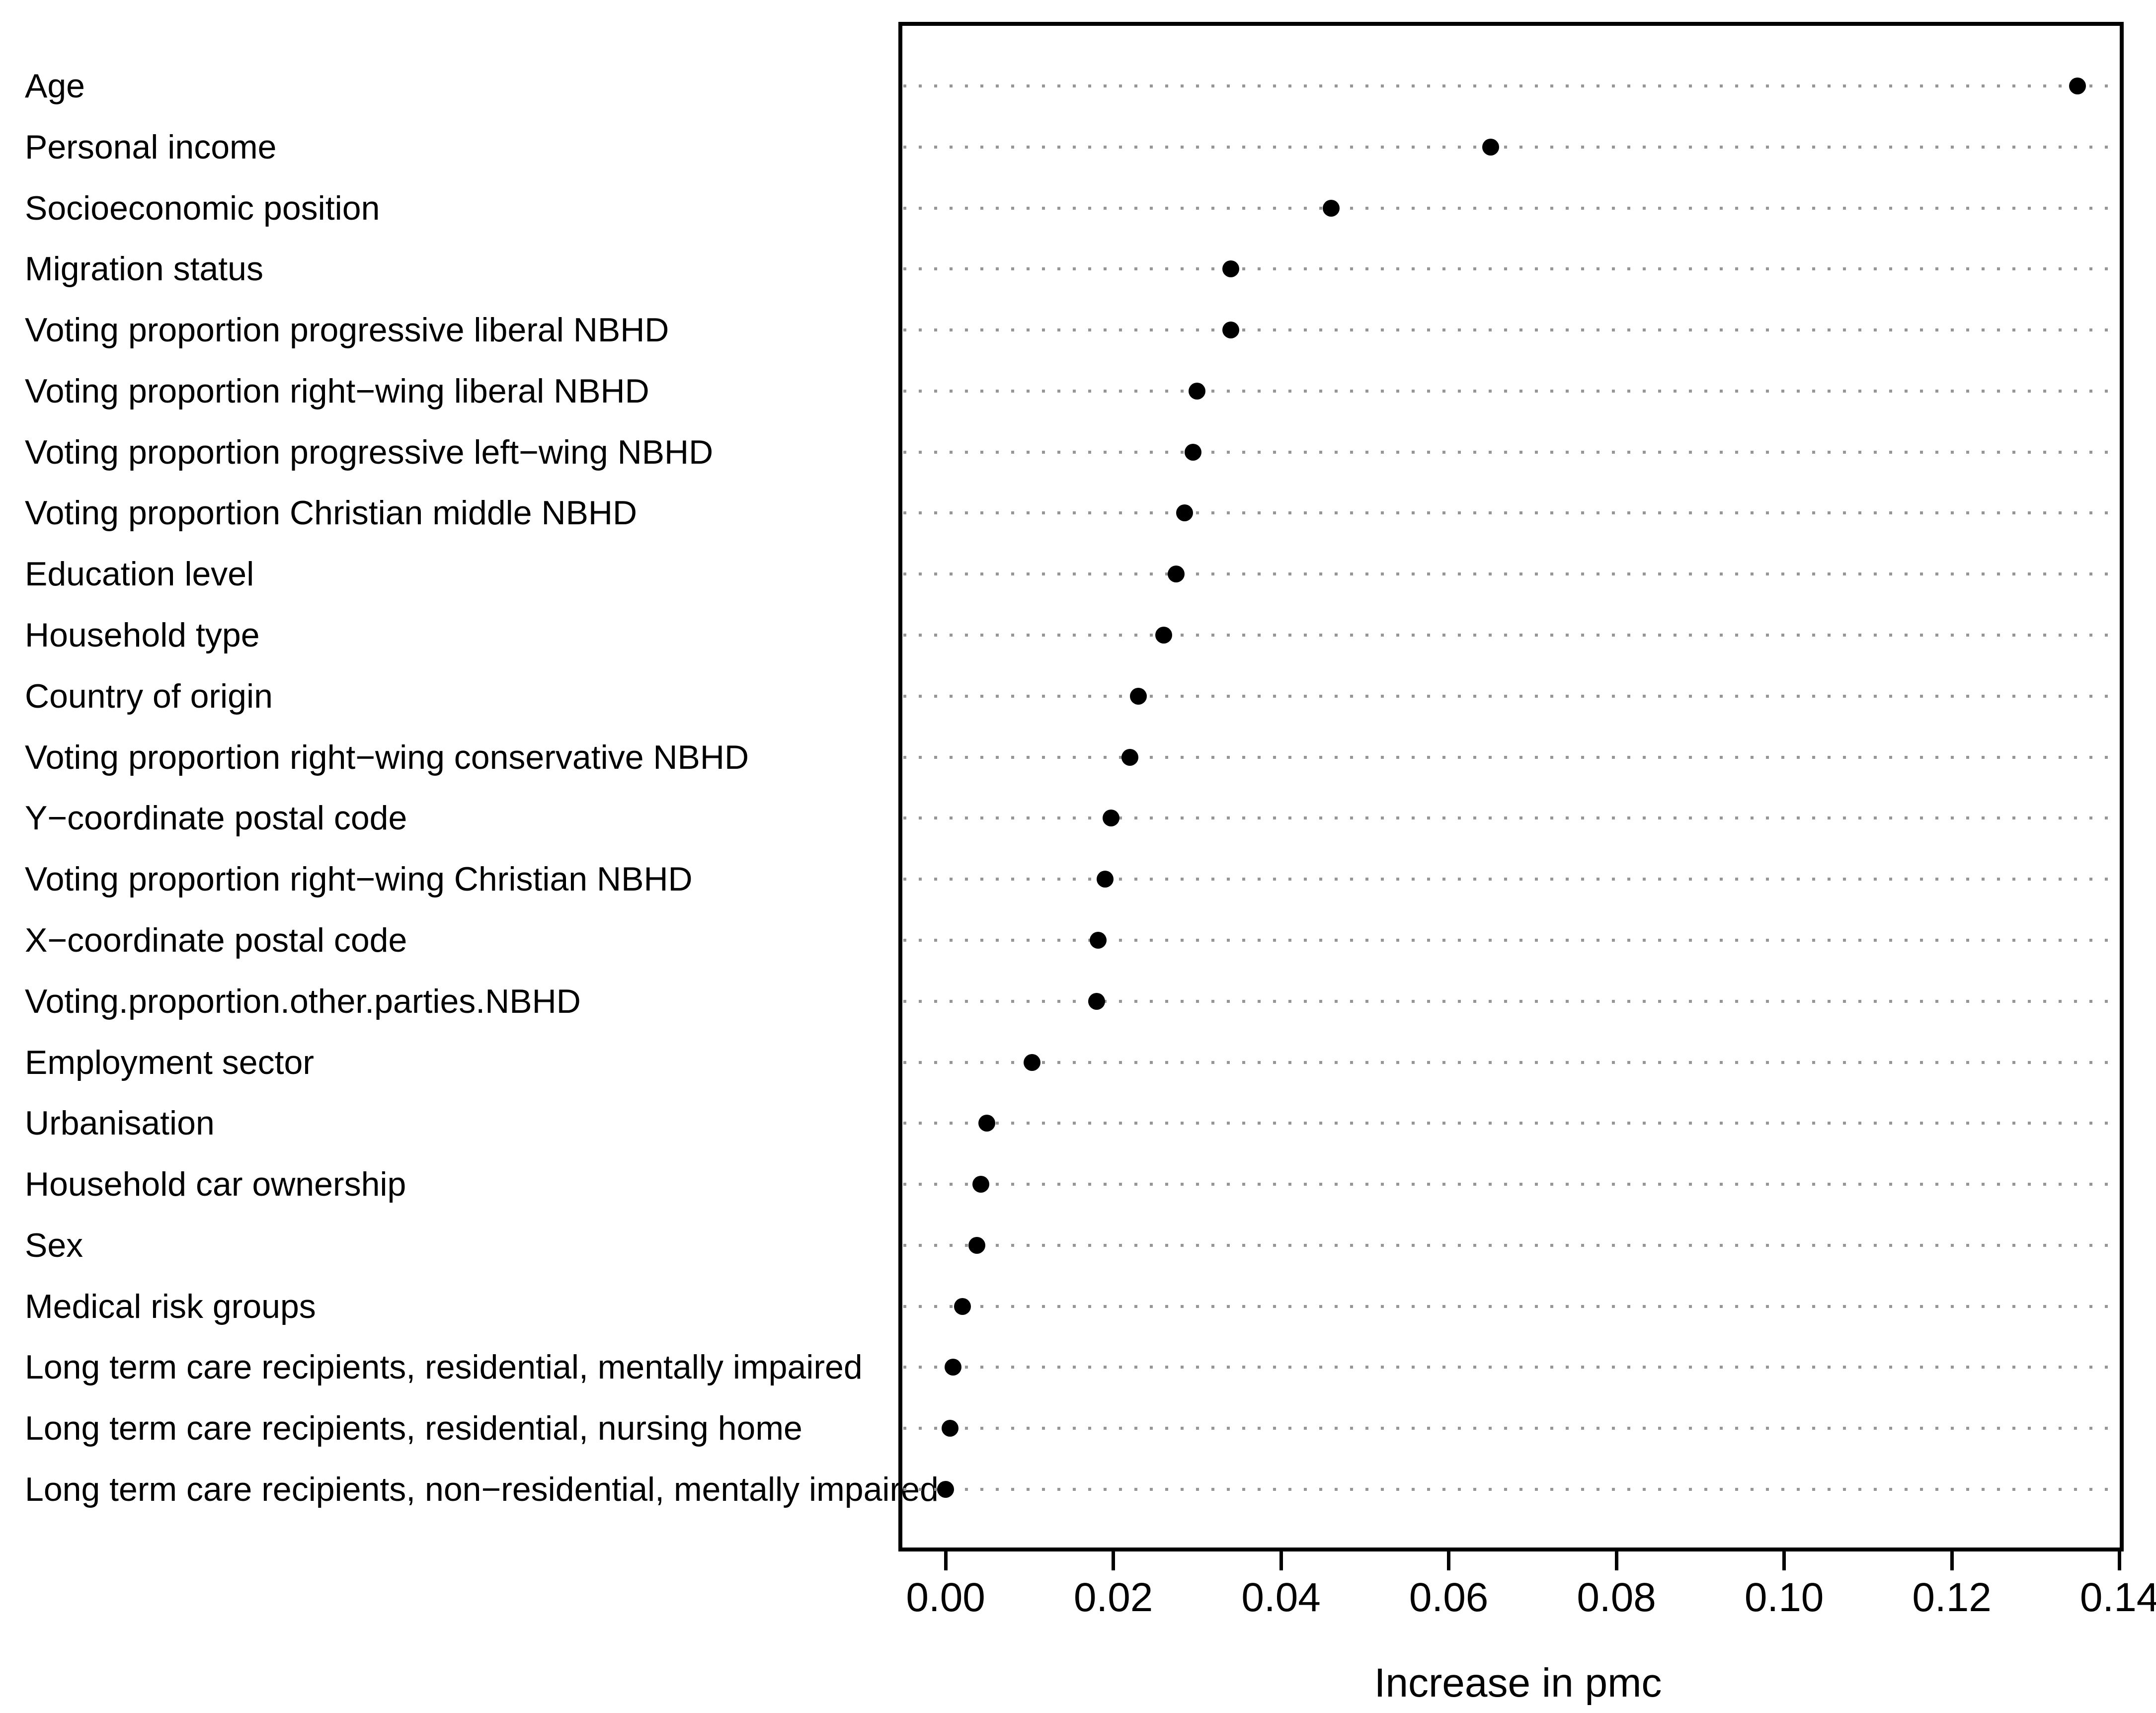 The image size is (2156, 1713). I want to click on category-label: Household type, so click(142, 635).